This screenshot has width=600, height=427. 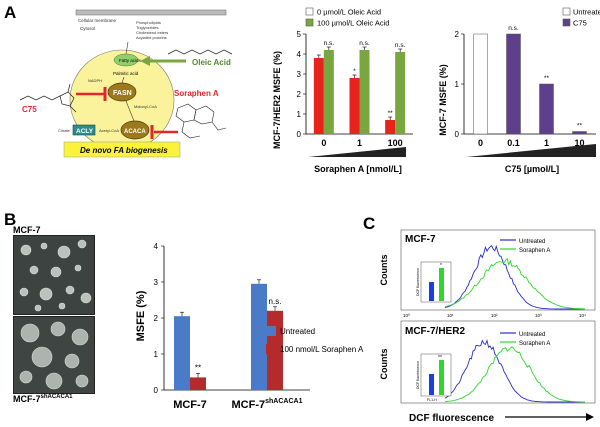 I want to click on svg-text: NADPH, so click(x=95, y=80).